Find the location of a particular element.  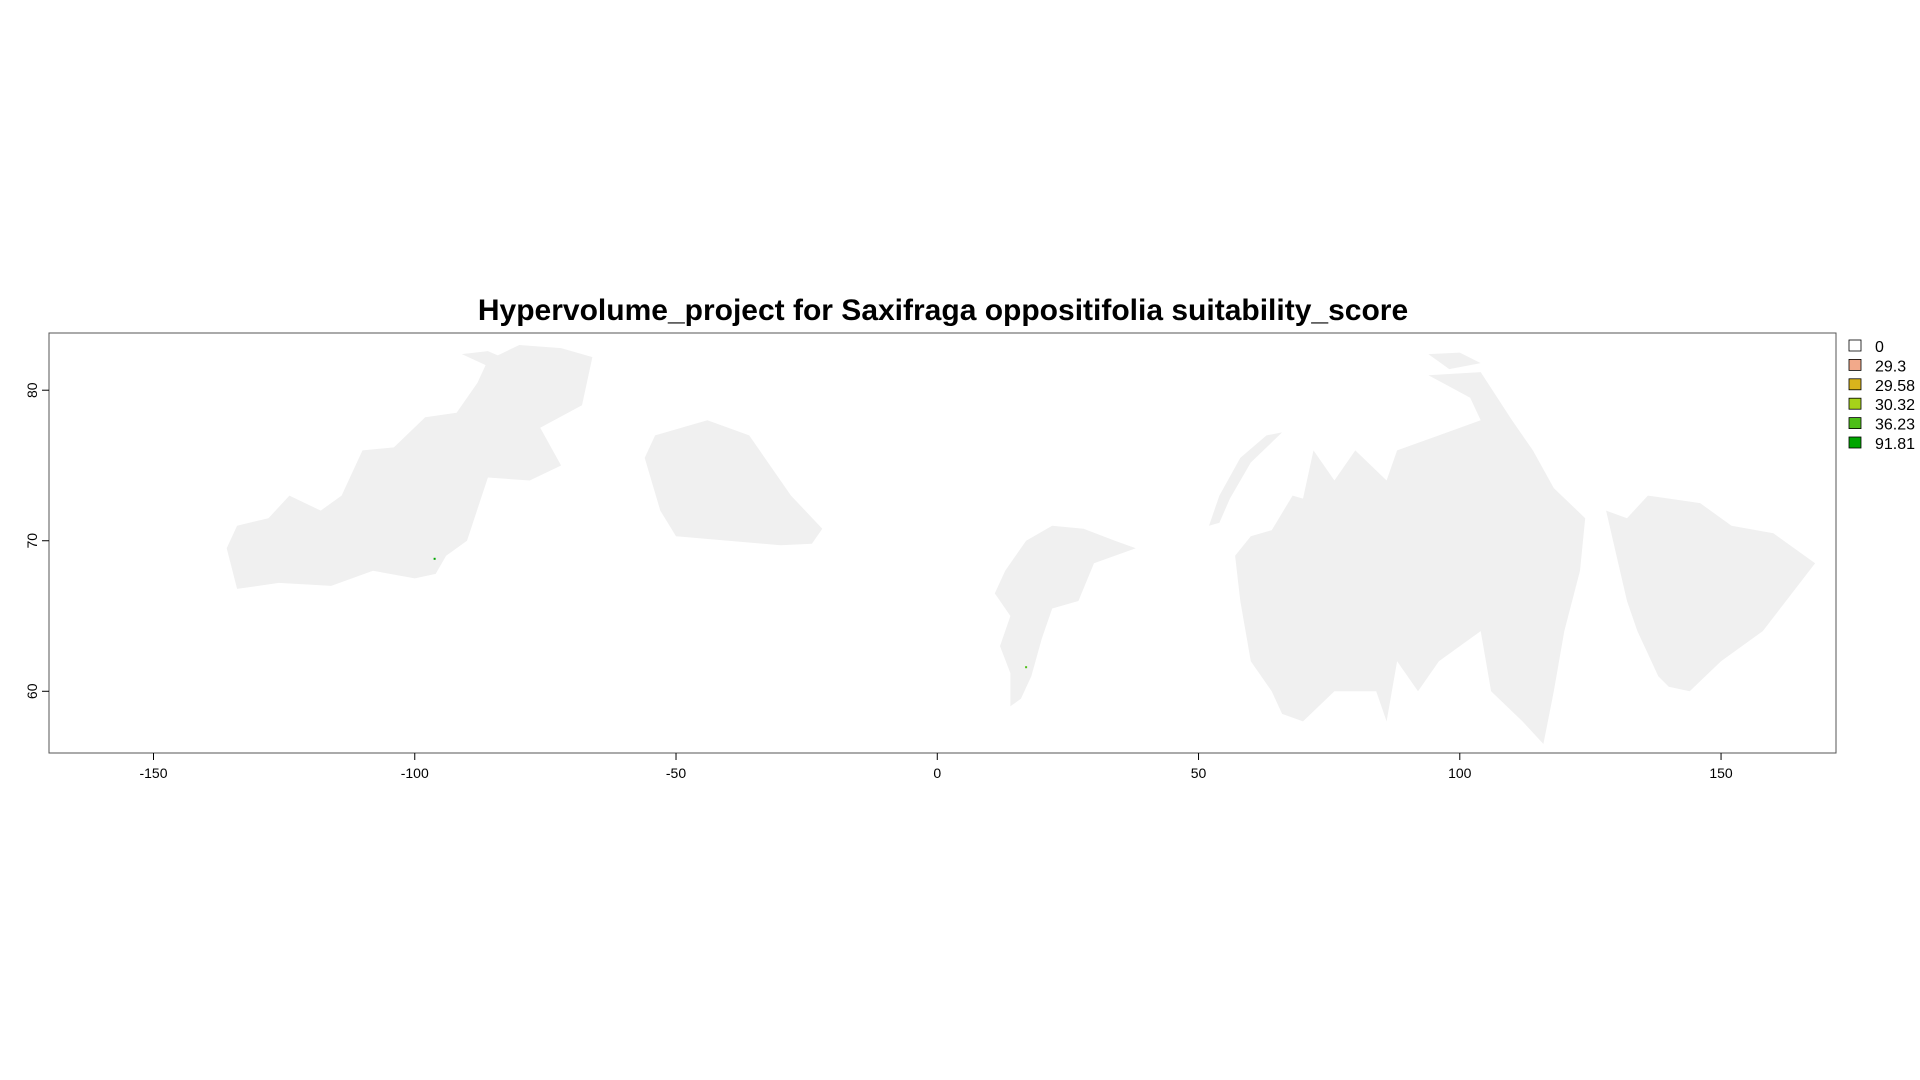

x-axis: -150 -100 -50 0 50 100 150 is located at coordinates (936, 767).